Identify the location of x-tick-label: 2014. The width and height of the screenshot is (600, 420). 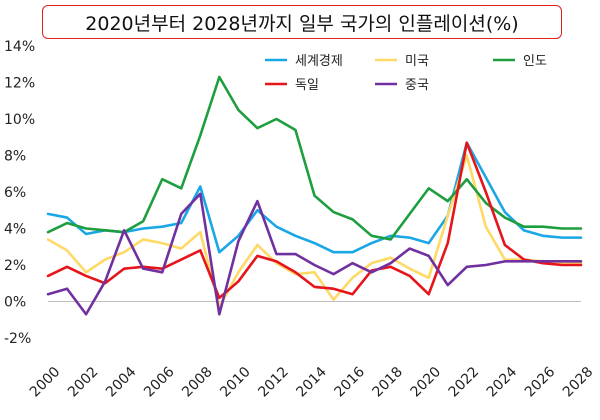
(311, 382).